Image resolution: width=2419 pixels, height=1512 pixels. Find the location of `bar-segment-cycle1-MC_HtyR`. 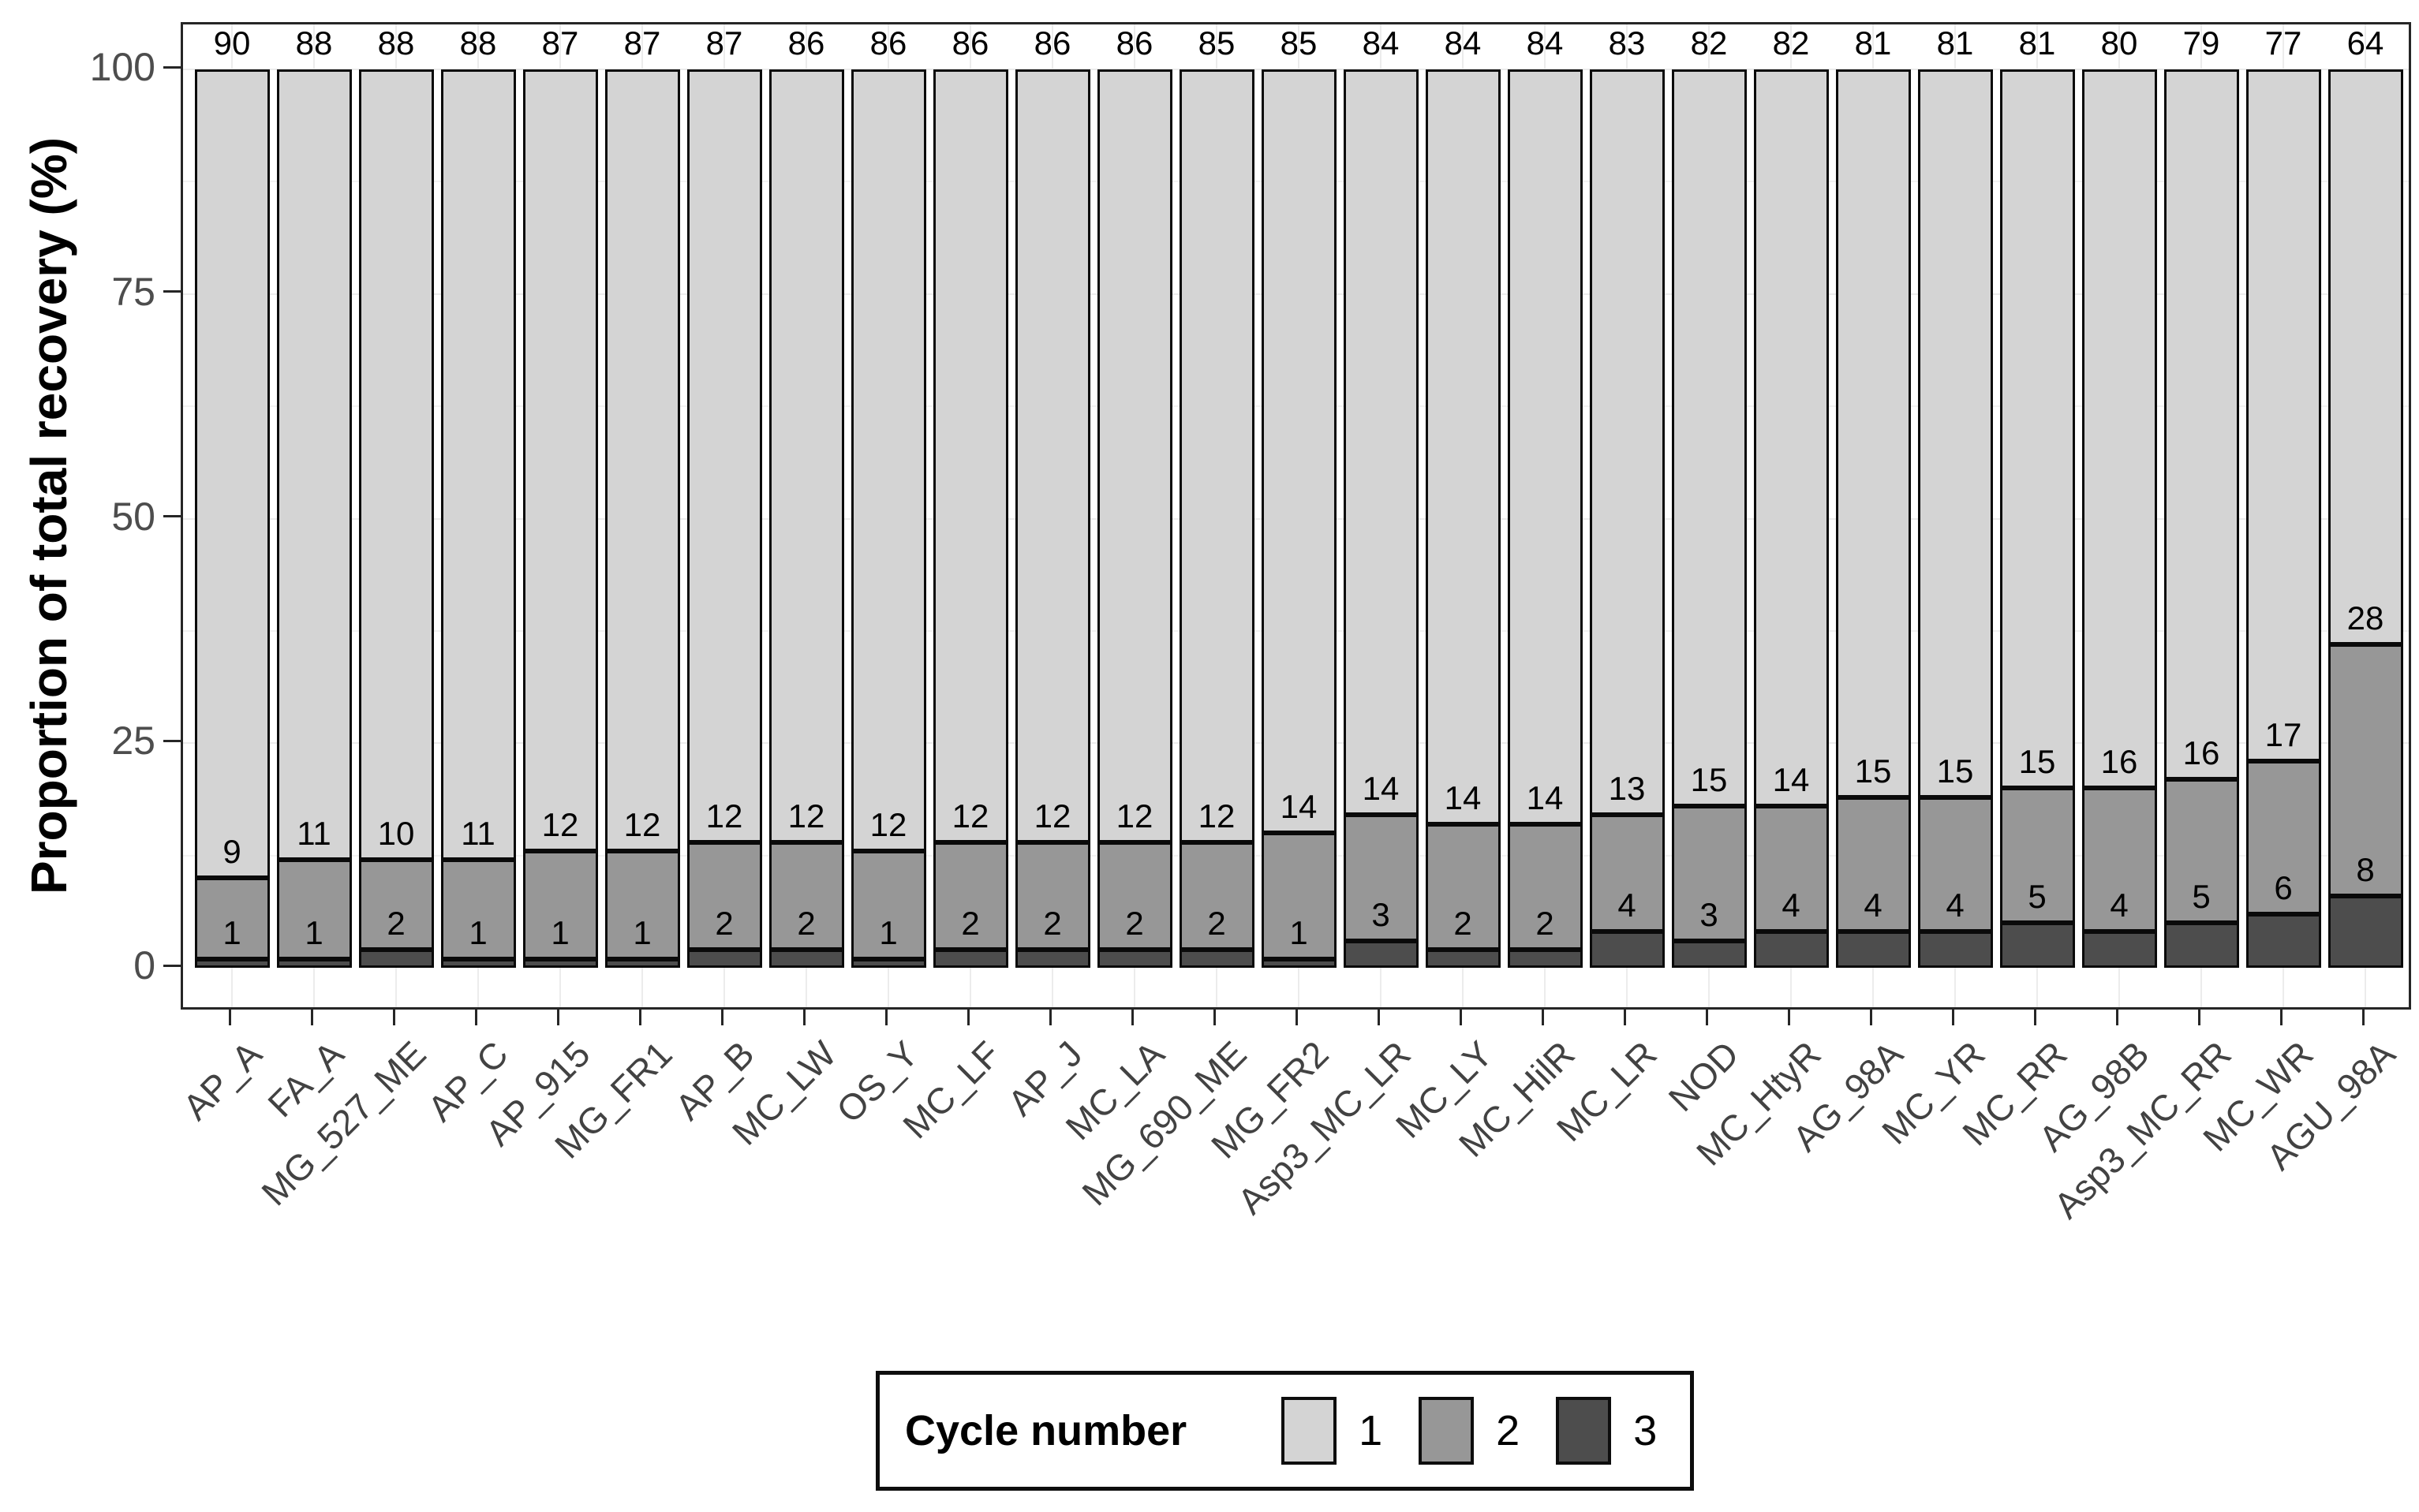

bar-segment-cycle1-MC_HtyR is located at coordinates (1791, 437).